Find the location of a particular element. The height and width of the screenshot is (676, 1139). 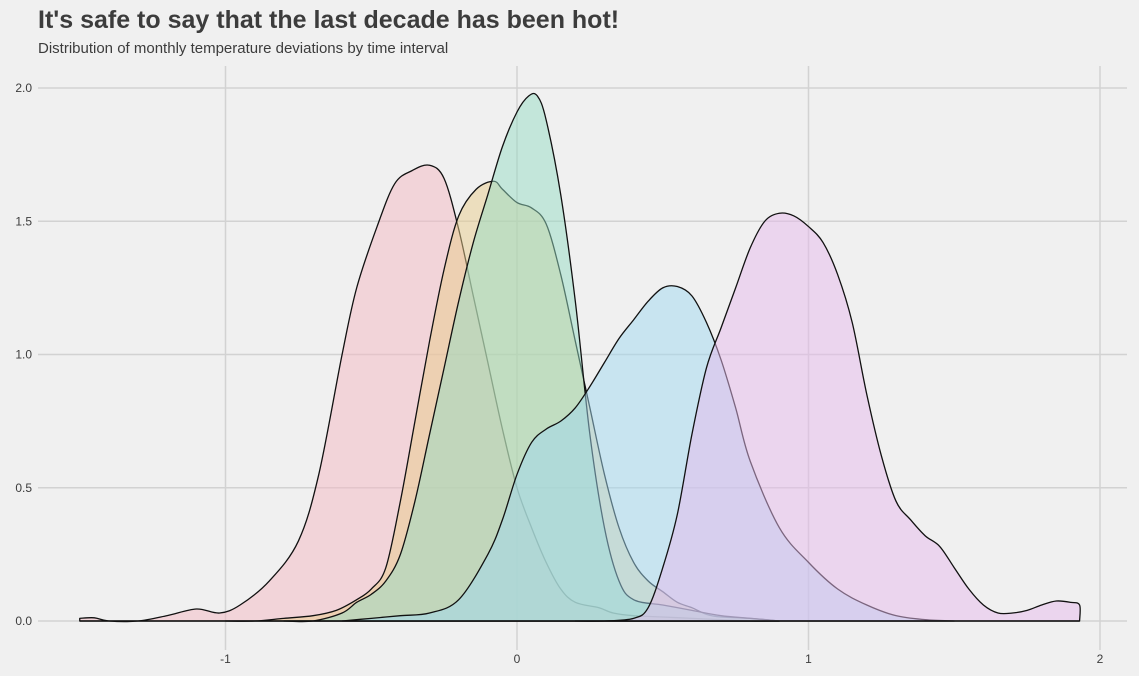

x-tick-label: 2 is located at coordinates (1100, 659).